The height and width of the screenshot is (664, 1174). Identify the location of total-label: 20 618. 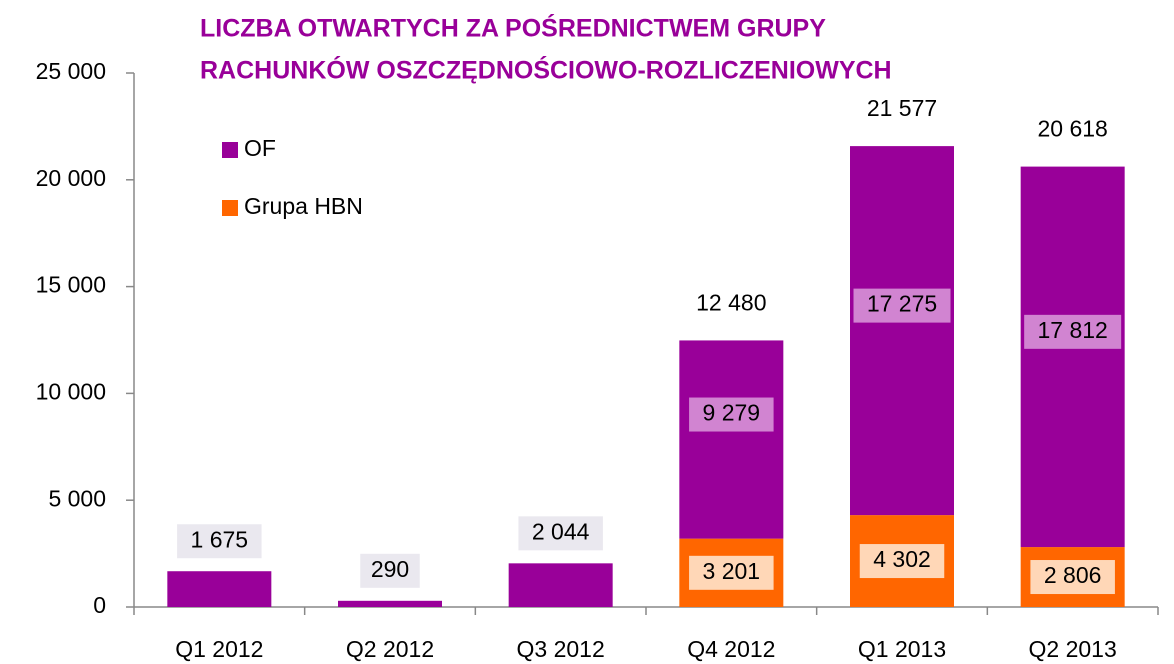
(1072, 129).